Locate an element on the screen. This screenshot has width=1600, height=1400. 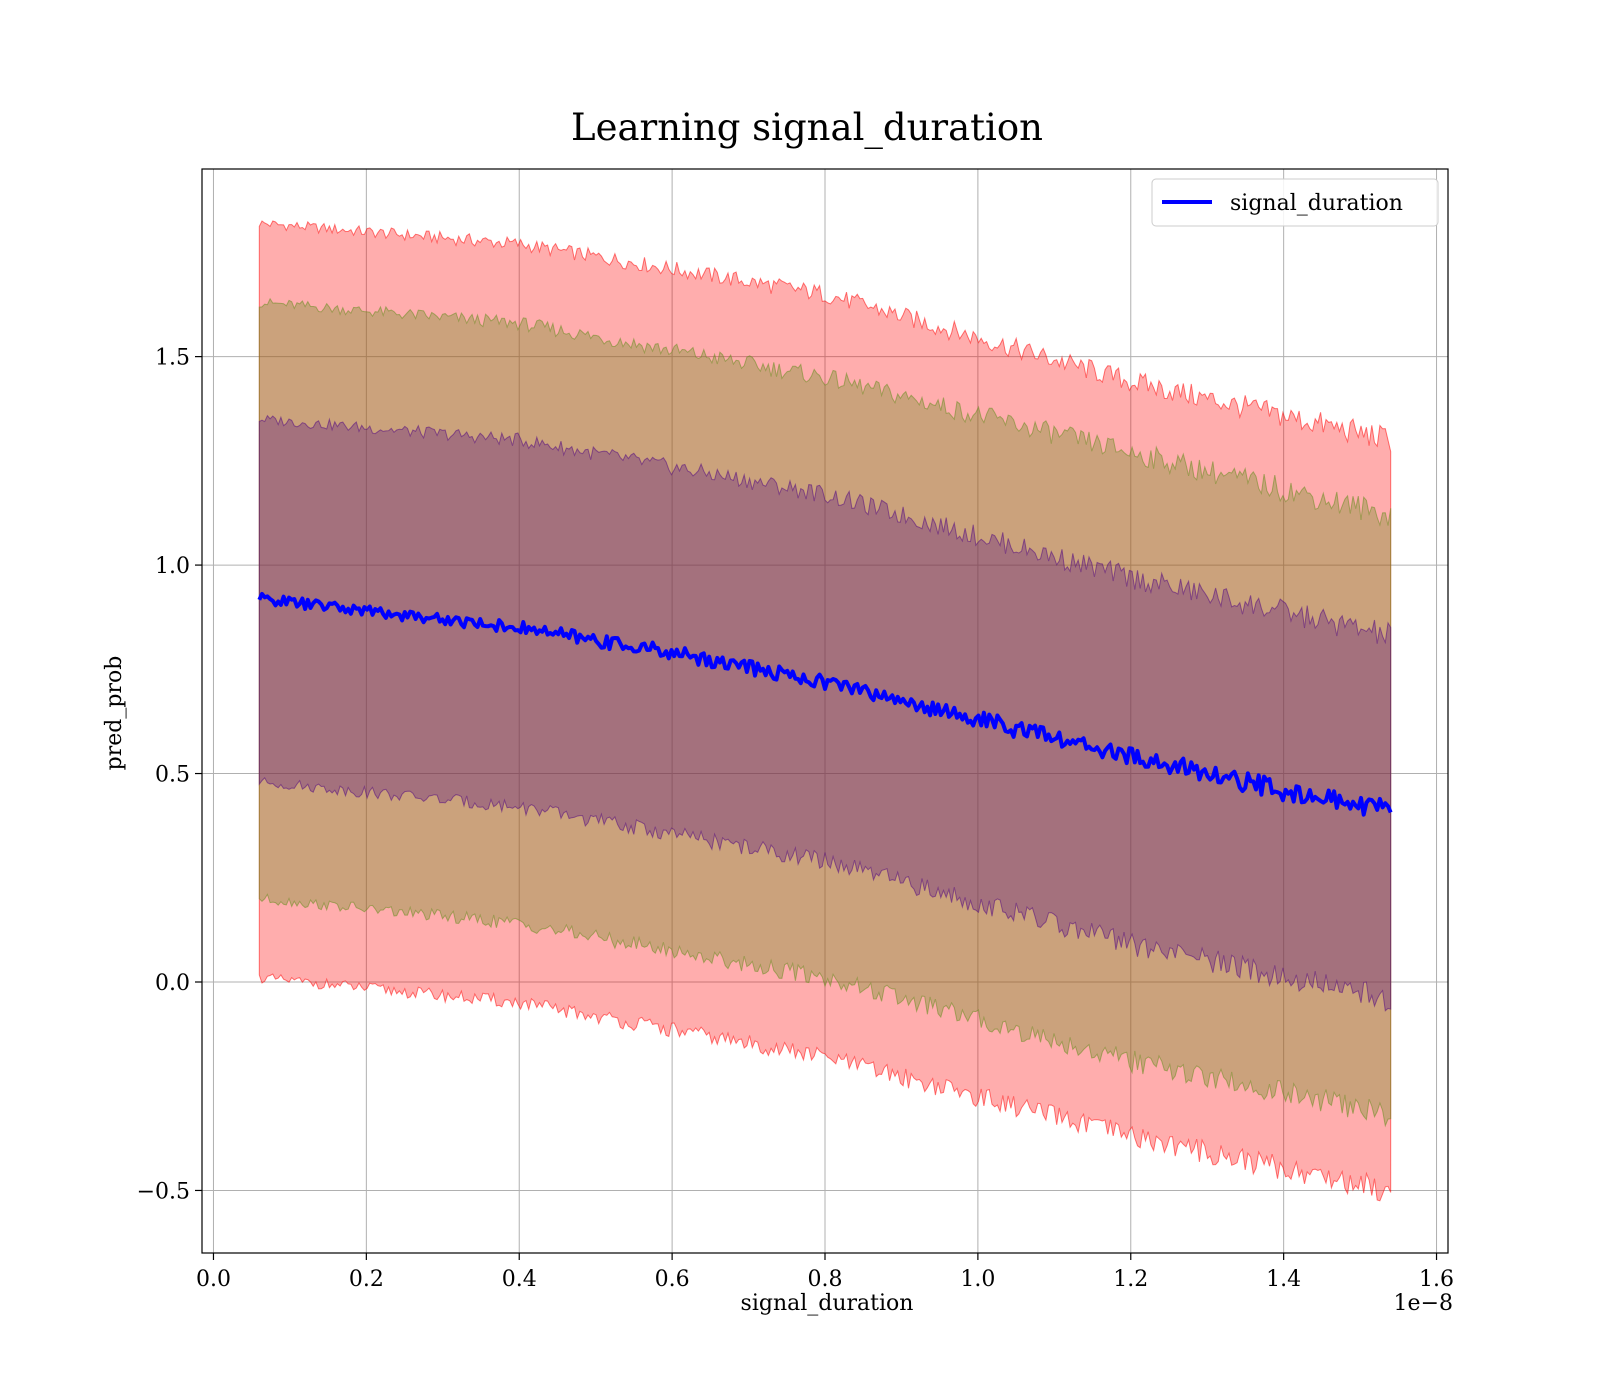
x-tick-label: 1.4 is located at coordinates (1283, 1279).